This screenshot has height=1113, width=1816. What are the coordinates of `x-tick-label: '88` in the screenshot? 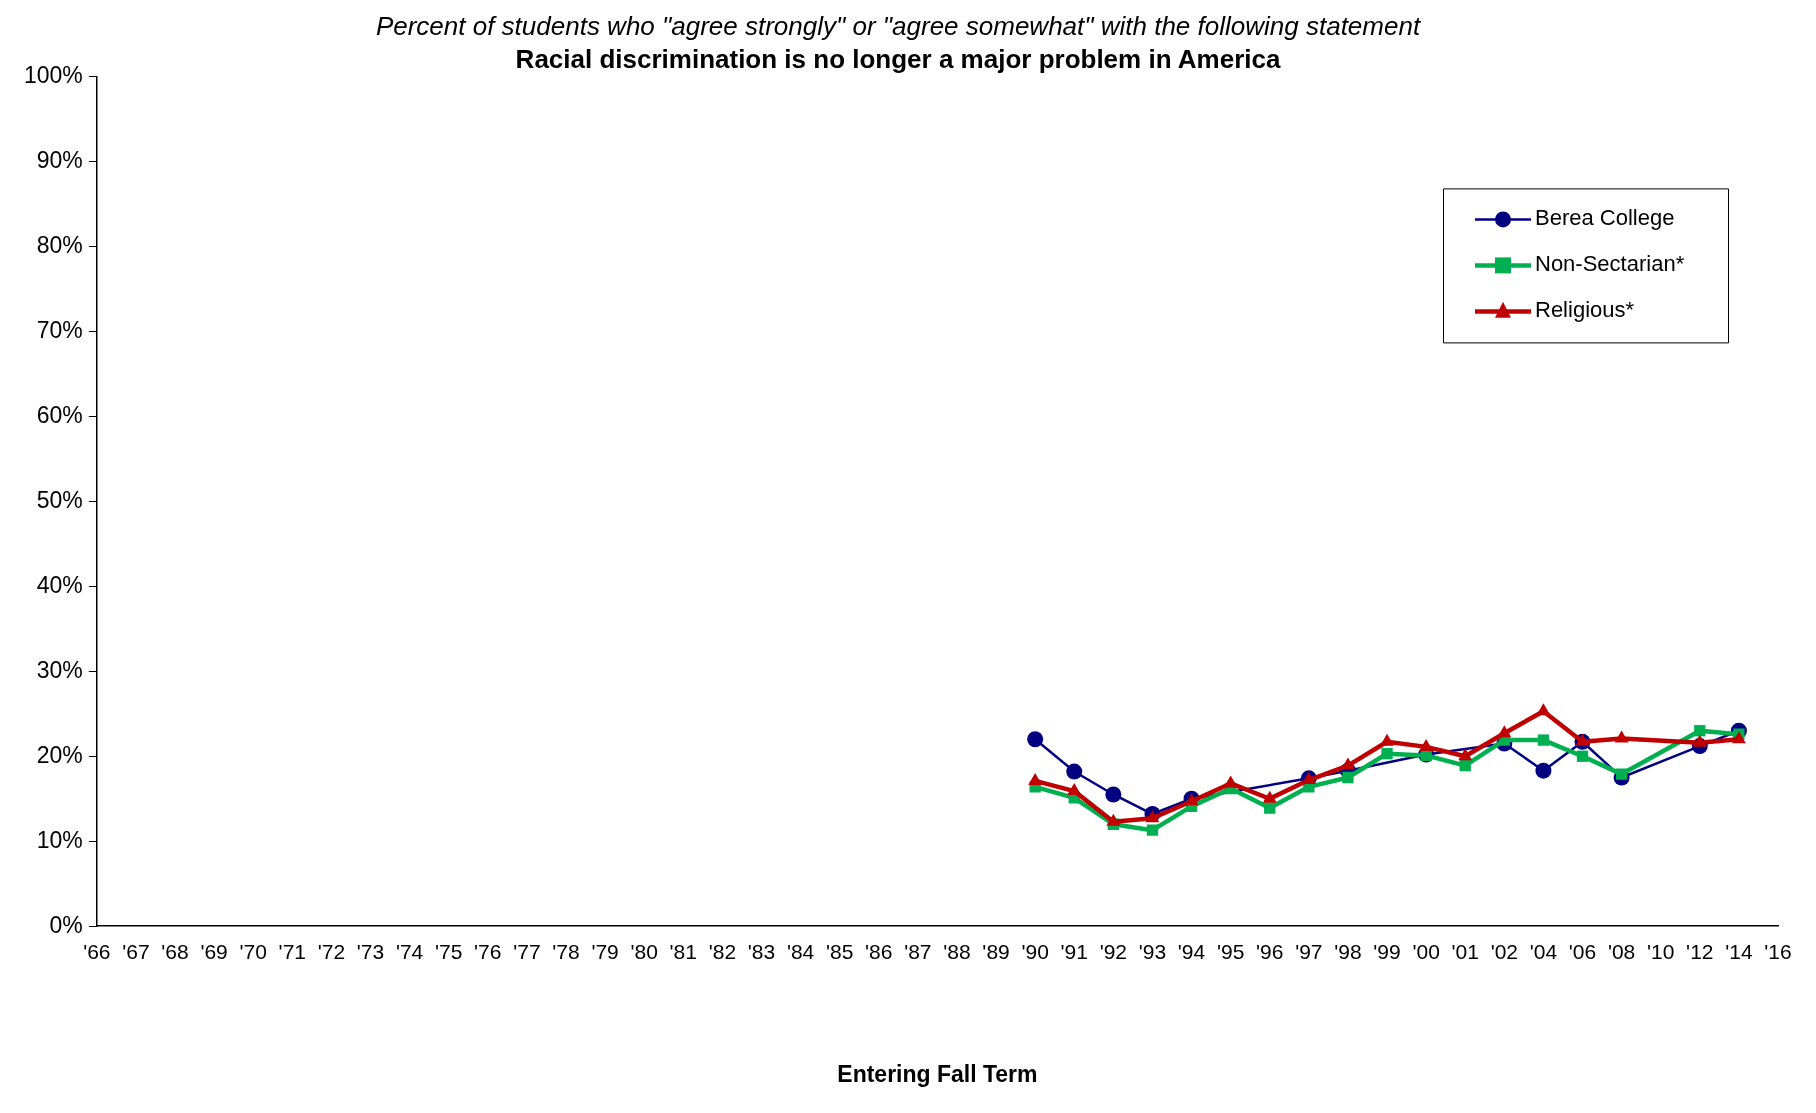 It's located at (957, 951).